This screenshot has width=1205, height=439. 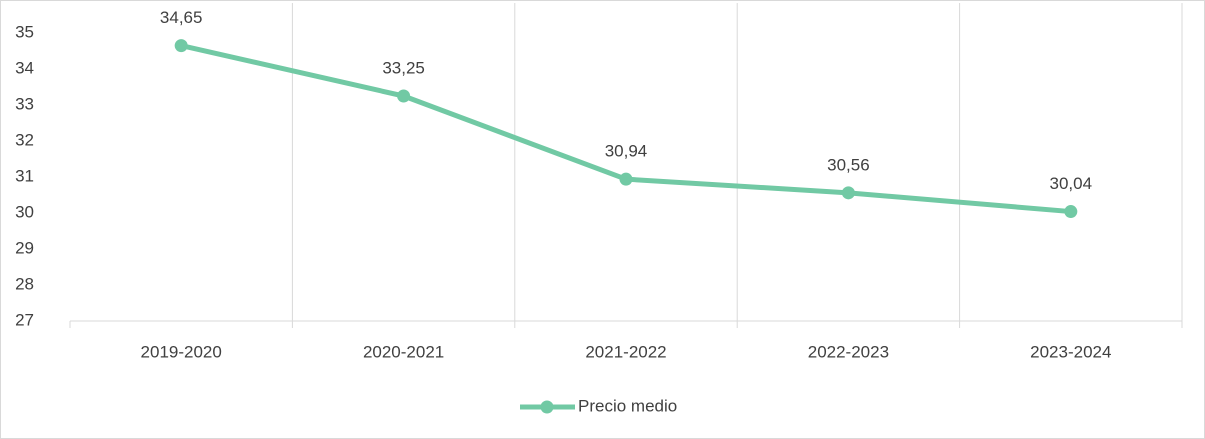 What do you see at coordinates (24, 31) in the screenshot?
I see `y-tick-label: 35` at bounding box center [24, 31].